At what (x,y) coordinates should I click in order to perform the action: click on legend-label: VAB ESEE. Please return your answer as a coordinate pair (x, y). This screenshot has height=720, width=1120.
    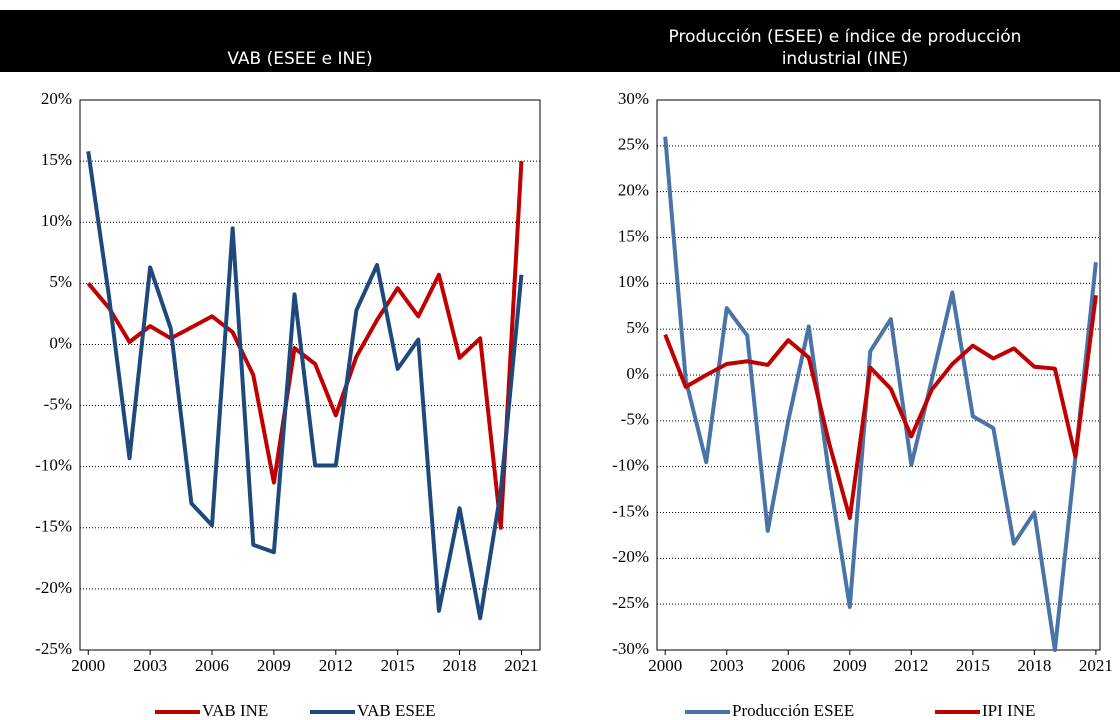
    Looking at the image, I should click on (396, 710).